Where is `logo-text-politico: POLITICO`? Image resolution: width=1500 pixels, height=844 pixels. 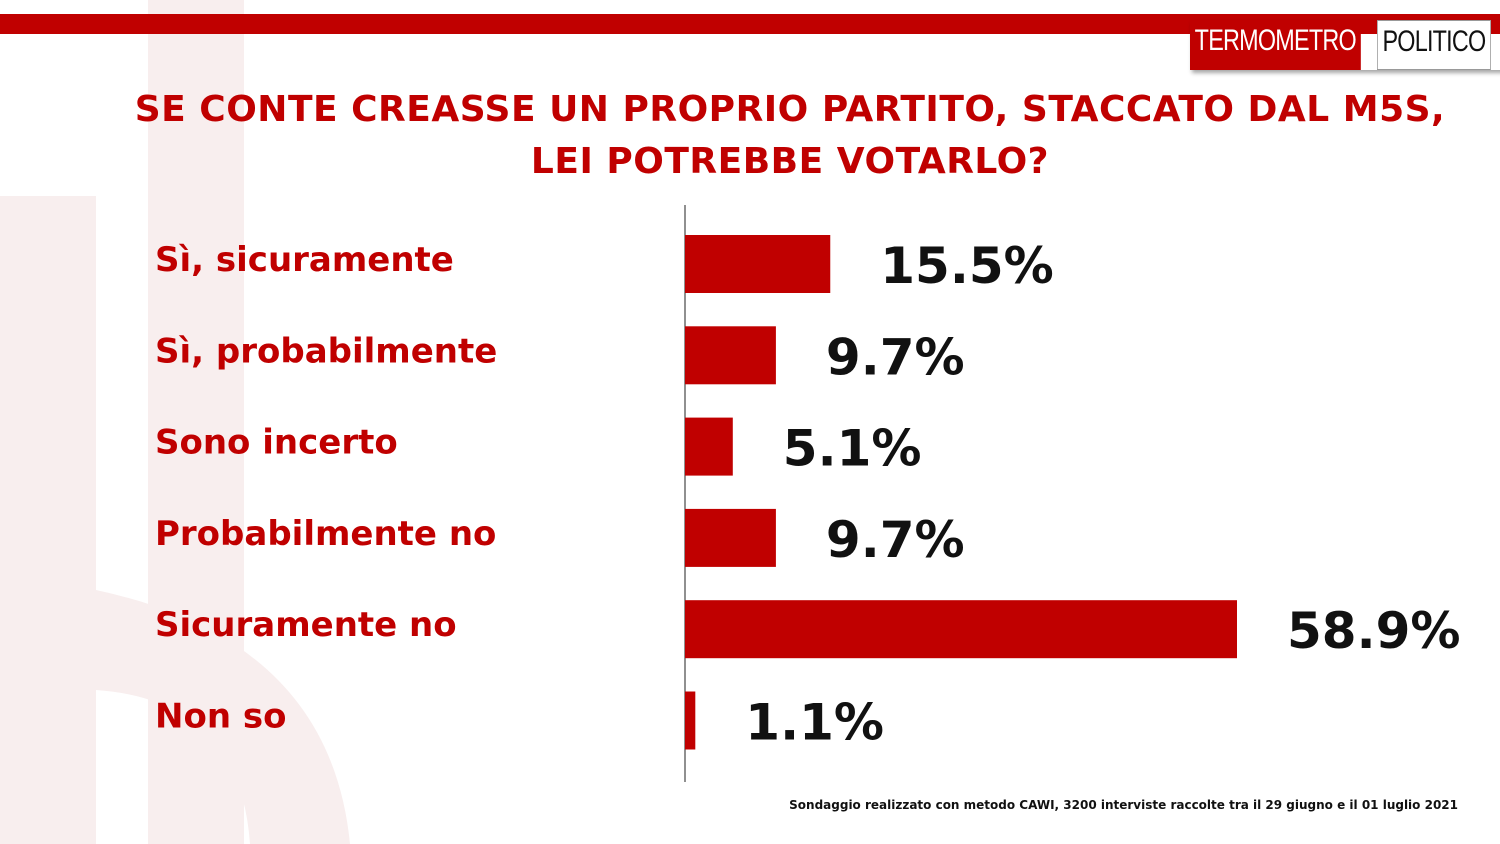 logo-text-politico: POLITICO is located at coordinates (1433, 45).